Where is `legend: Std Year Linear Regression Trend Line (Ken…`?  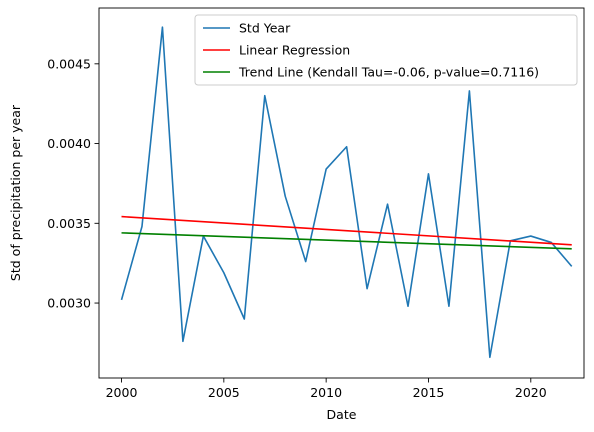
legend: Std Year Linear Regression Trend Line (Ken… is located at coordinates (386, 50).